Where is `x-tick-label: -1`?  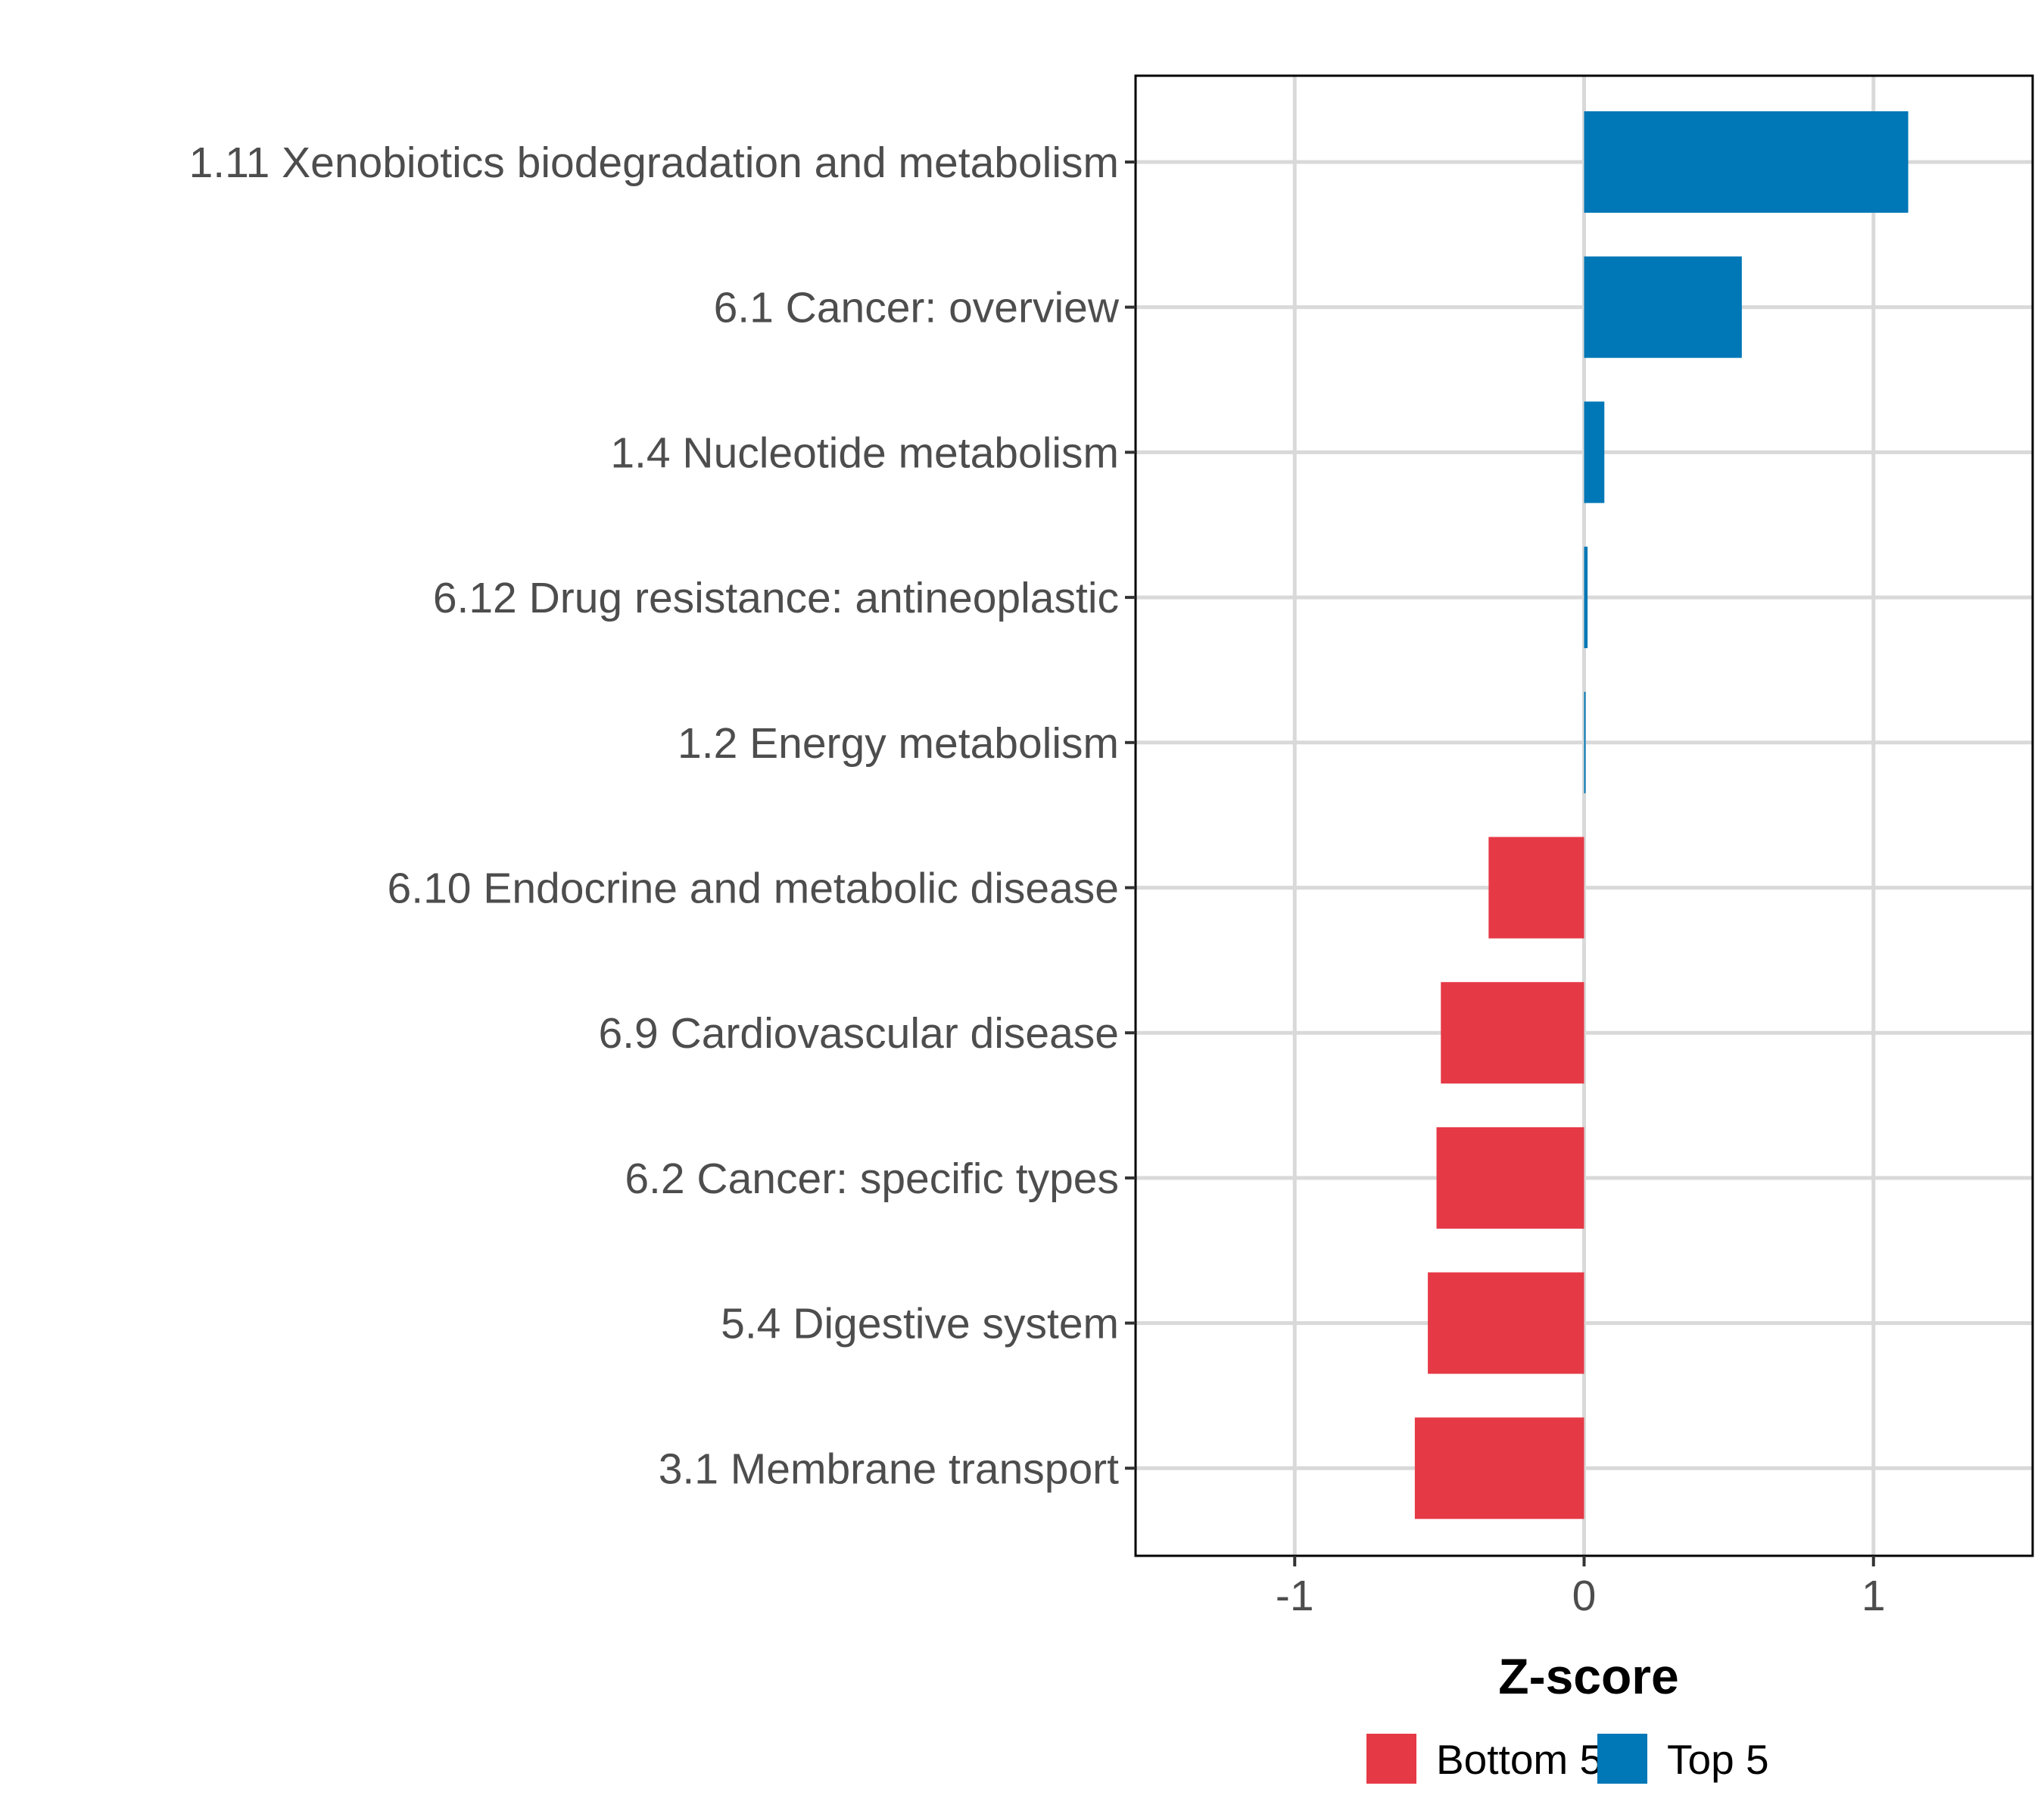
x-tick-label: -1 is located at coordinates (1295, 1596).